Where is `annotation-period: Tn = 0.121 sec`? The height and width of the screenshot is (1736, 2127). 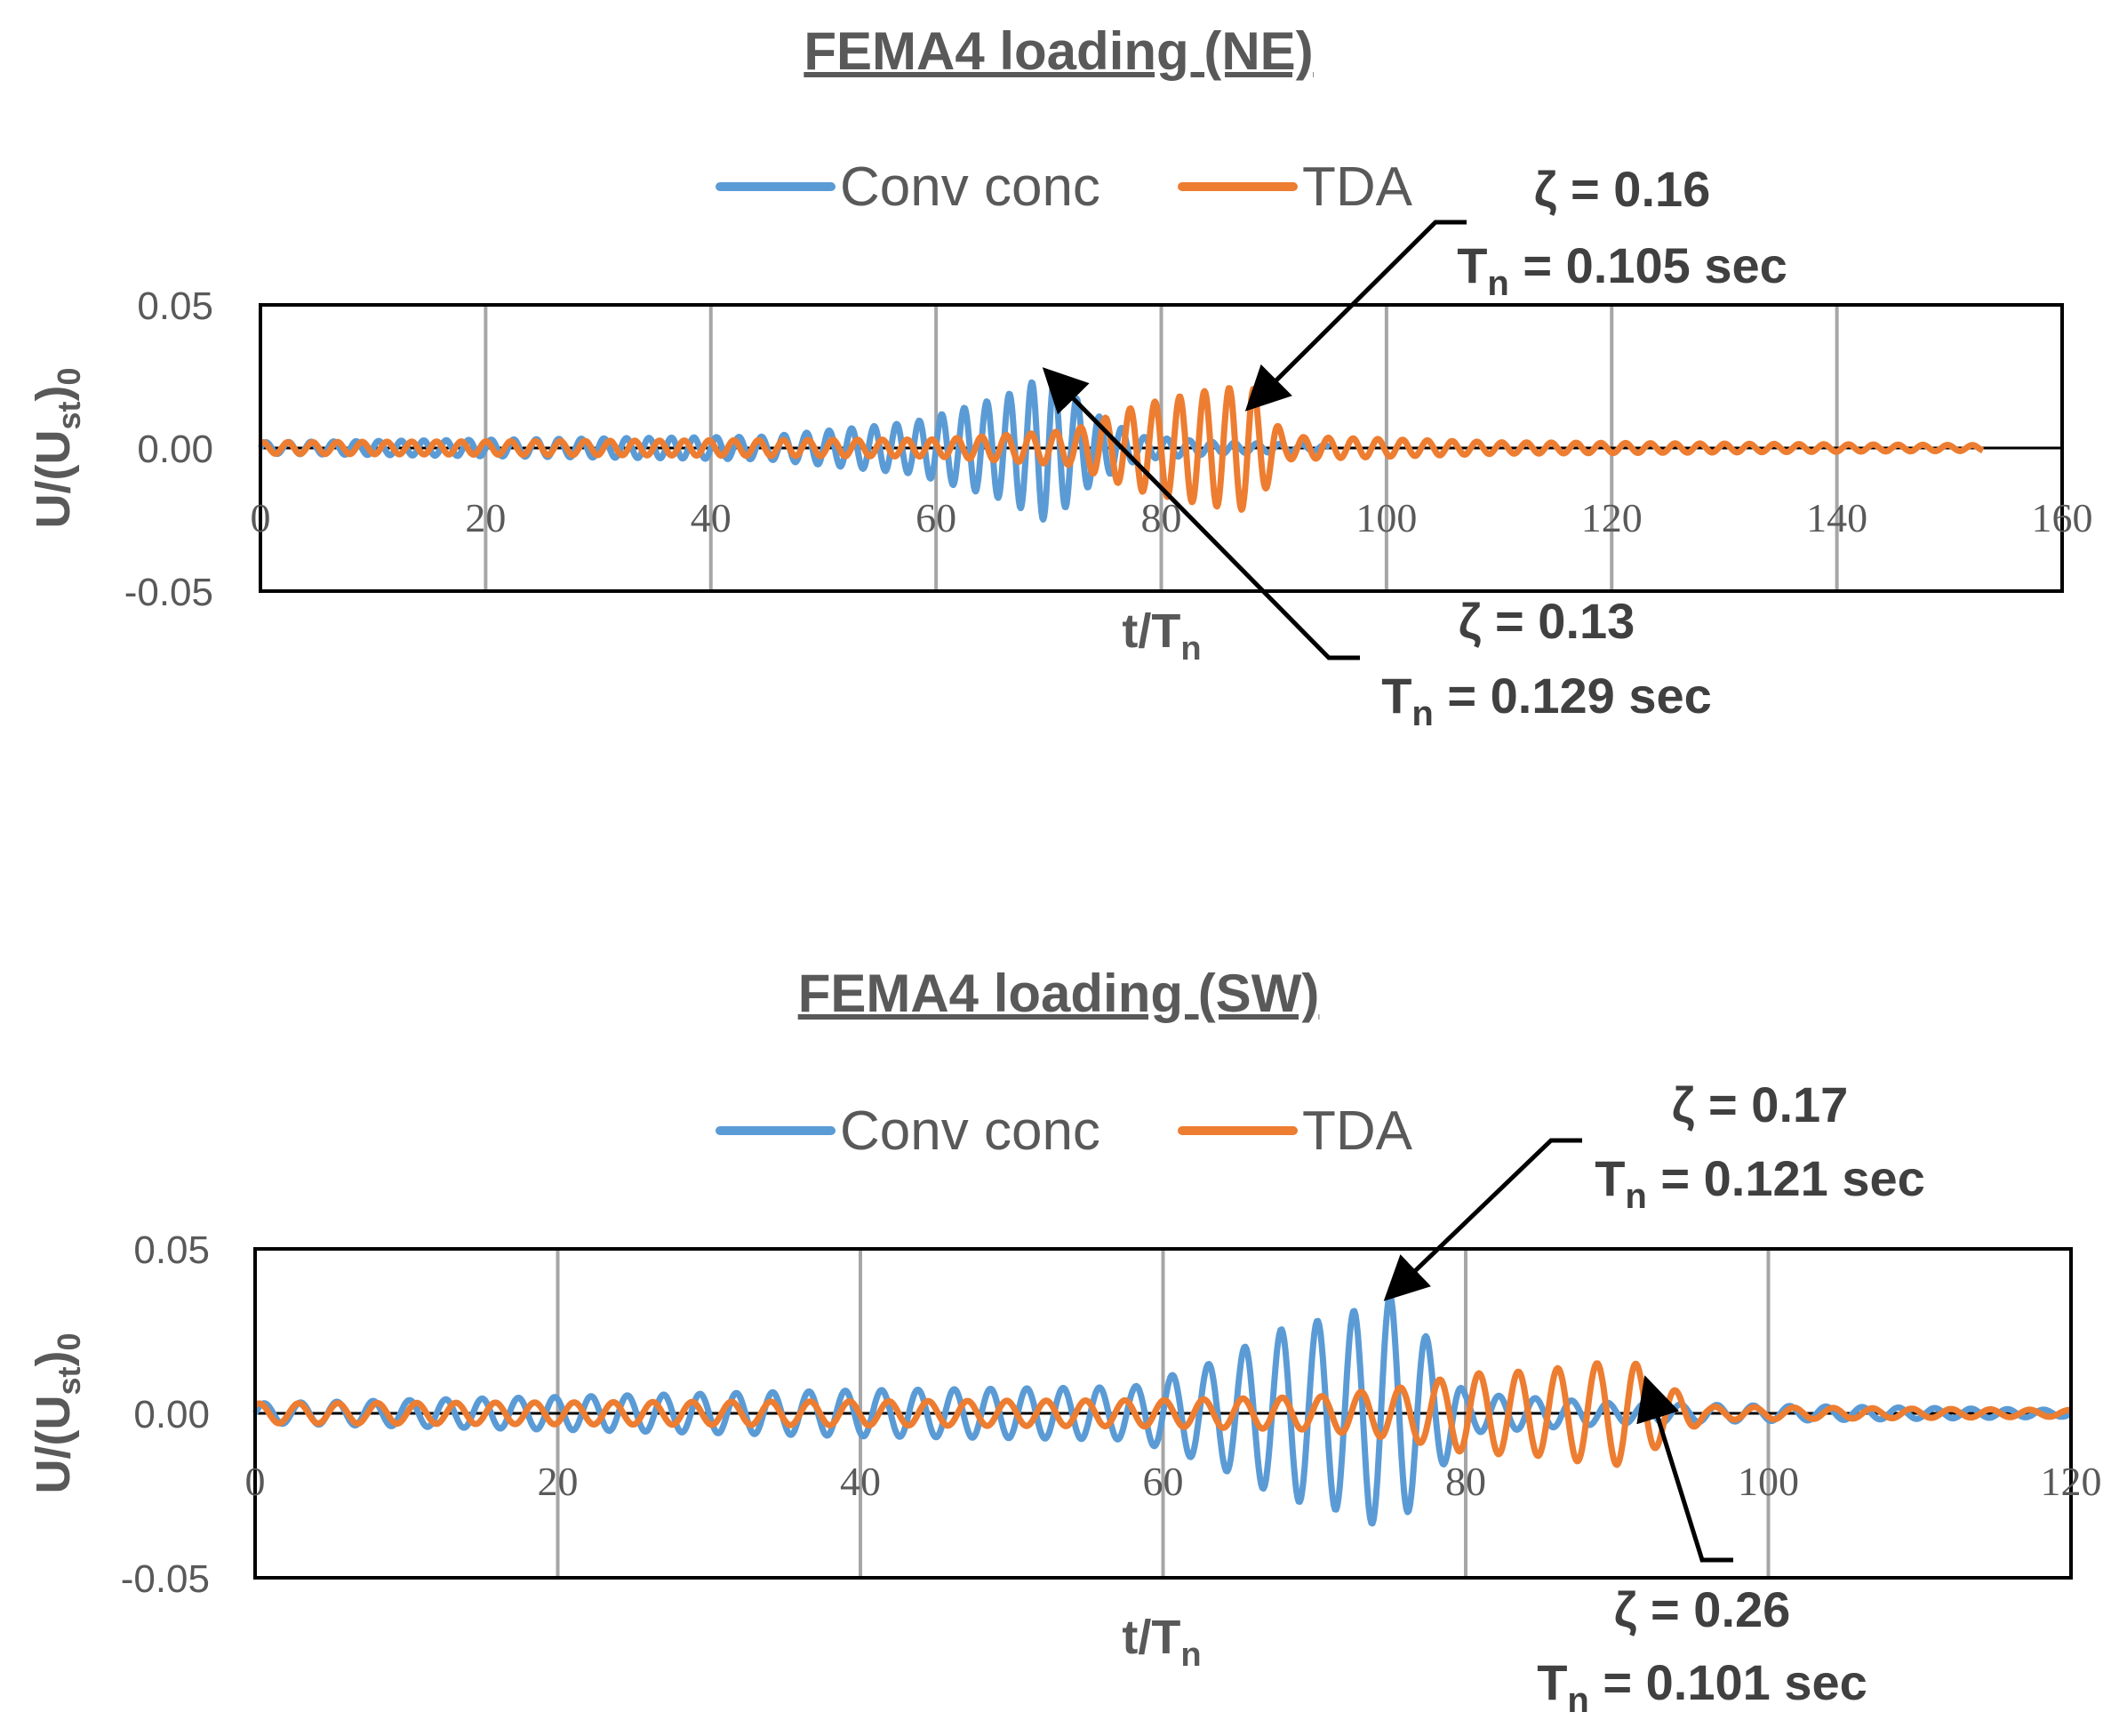 annotation-period: Tn = 0.121 sec is located at coordinates (1760, 1183).